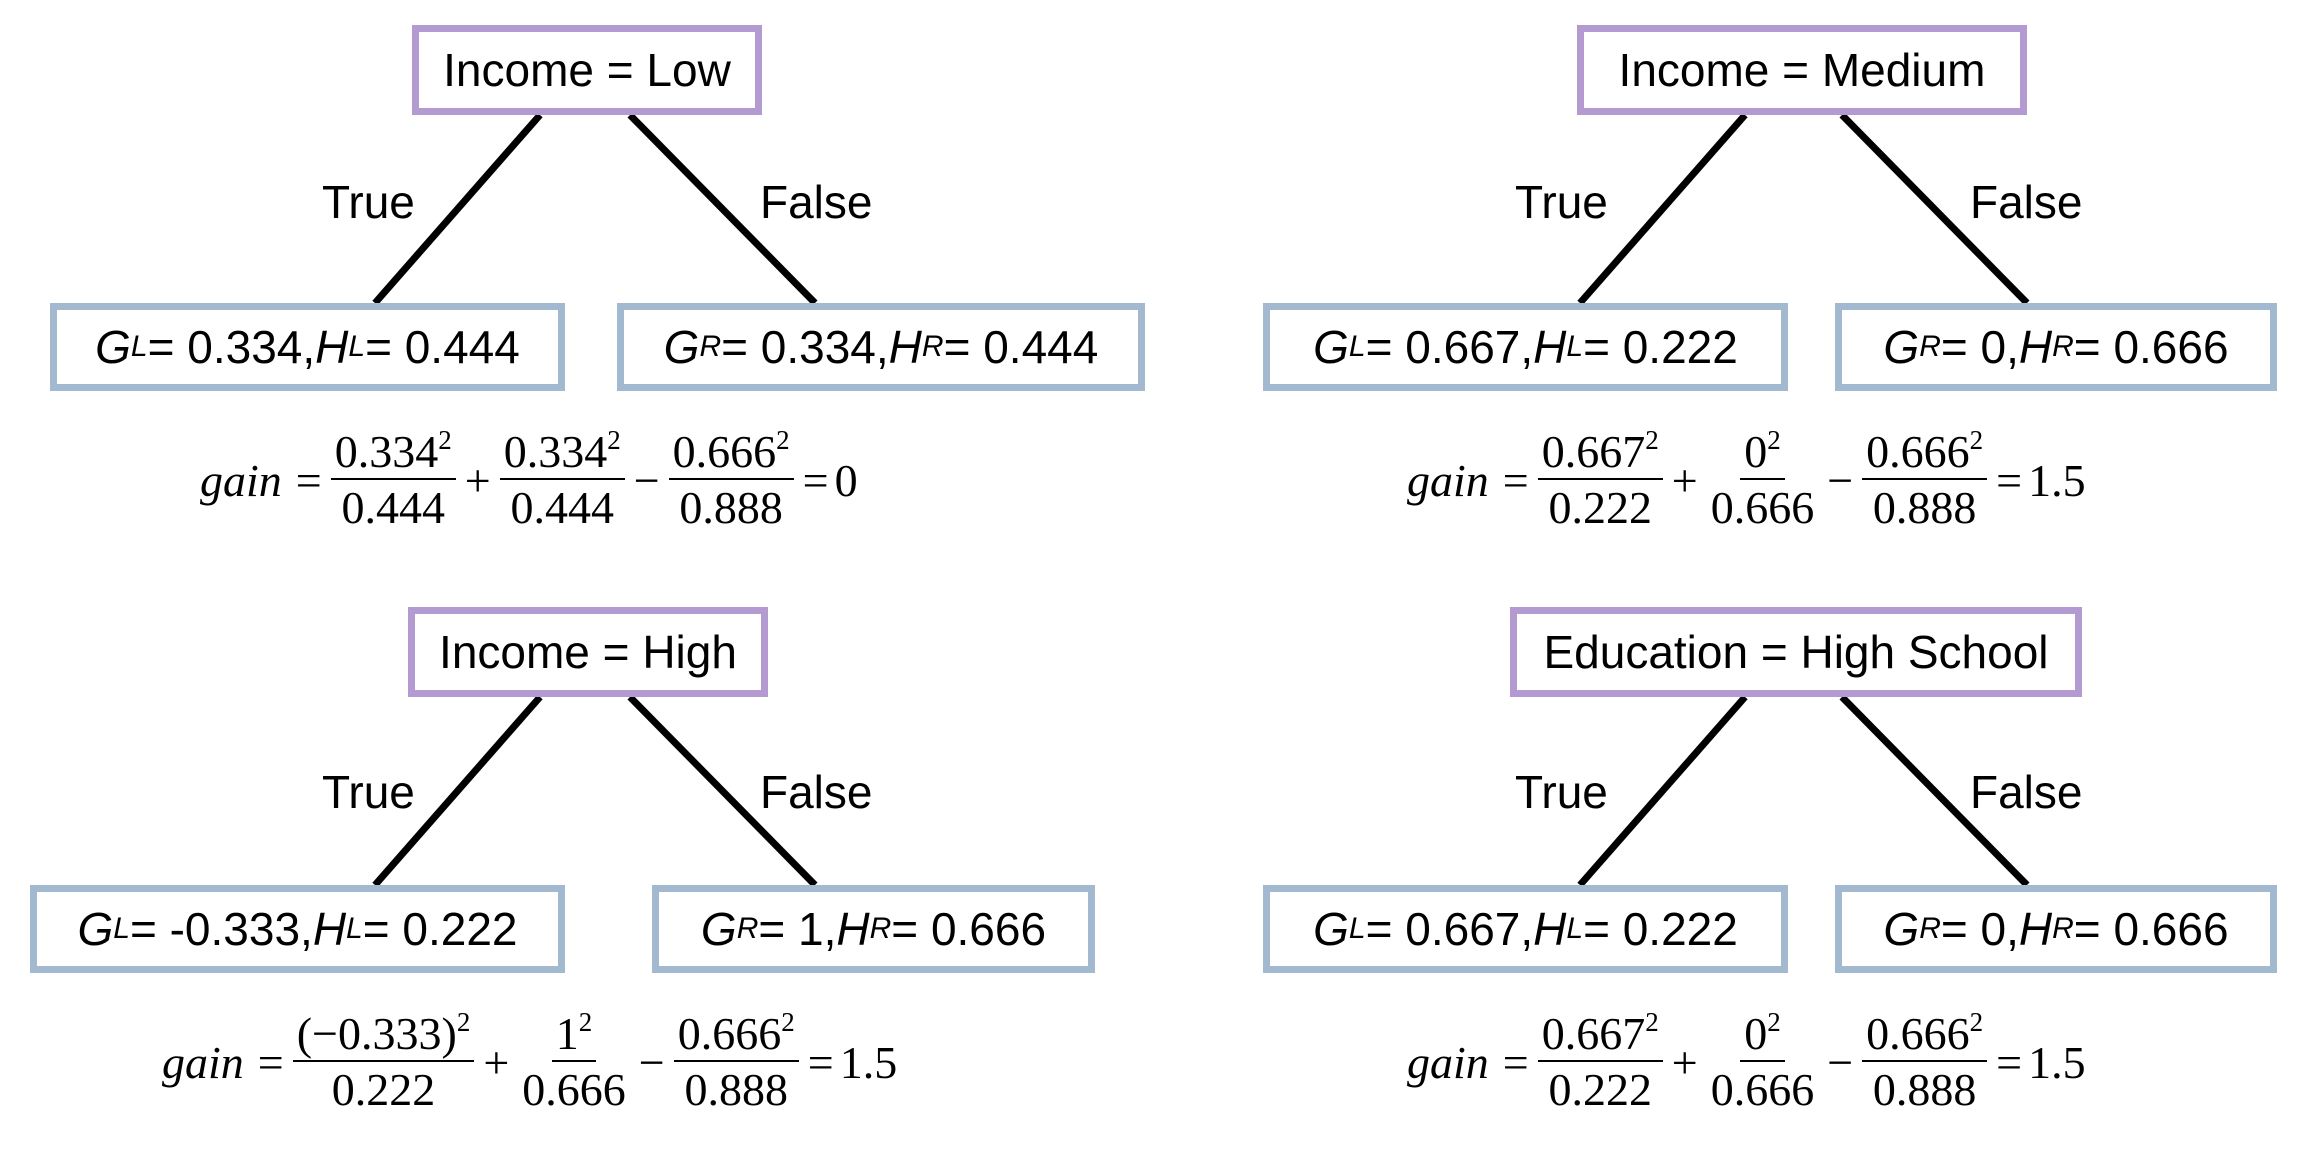 This screenshot has height=1157, width=2299. I want to click on root-node: Income = High, so click(588, 652).